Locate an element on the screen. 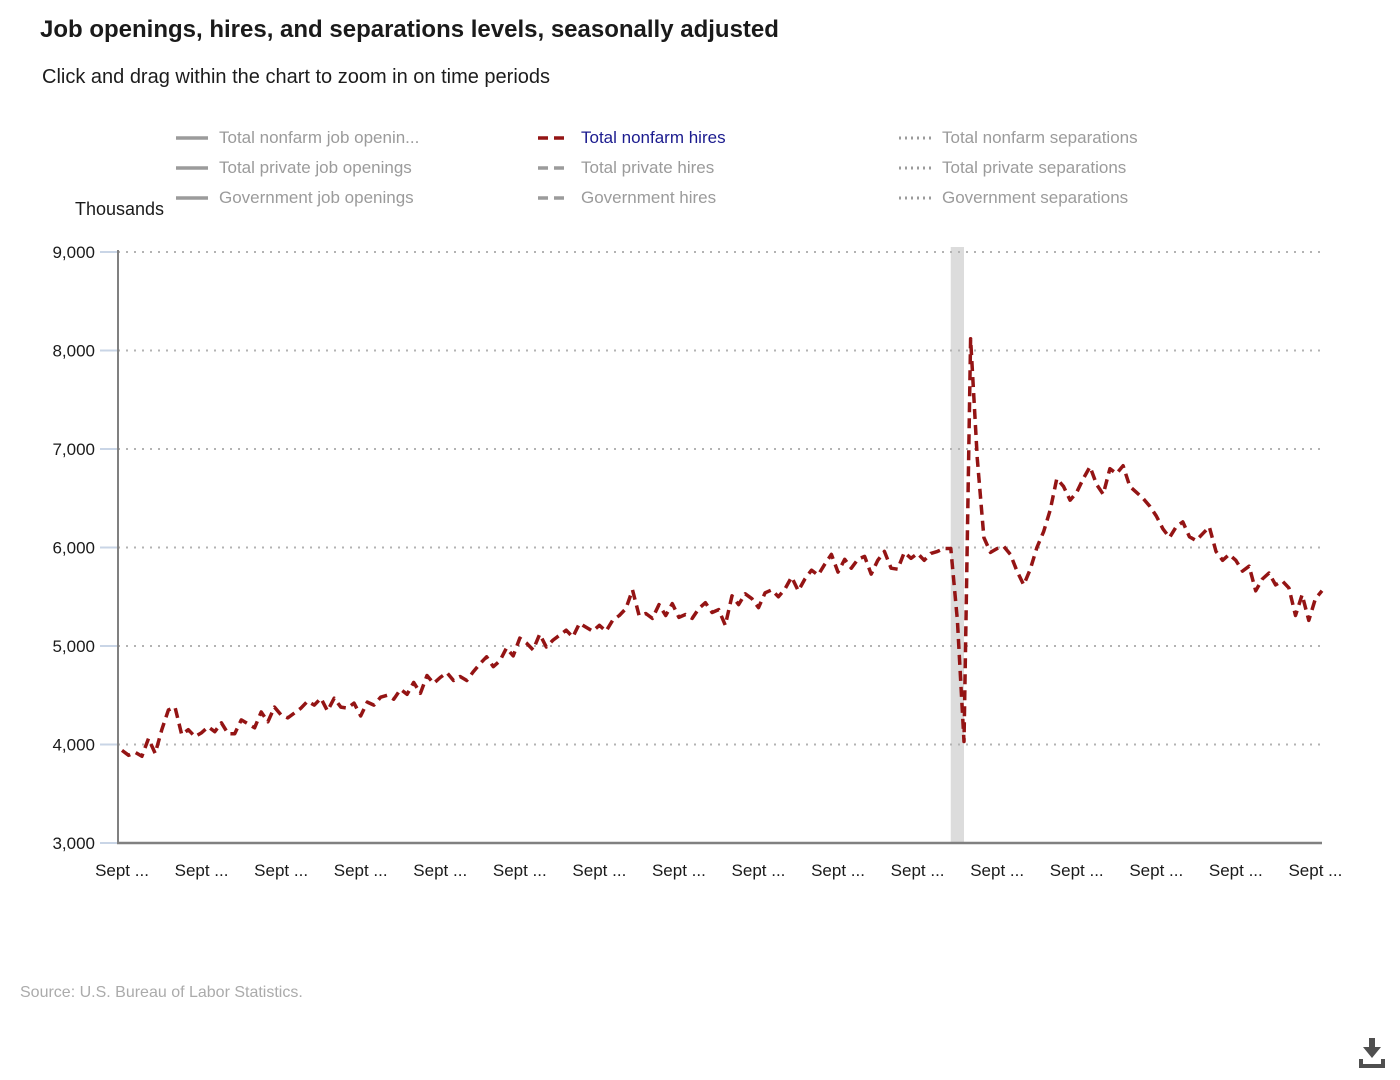 This screenshot has height=1080, width=1400. source-attribution: Source: U.S. Bureau of Labor Statistics. is located at coordinates (161, 992).